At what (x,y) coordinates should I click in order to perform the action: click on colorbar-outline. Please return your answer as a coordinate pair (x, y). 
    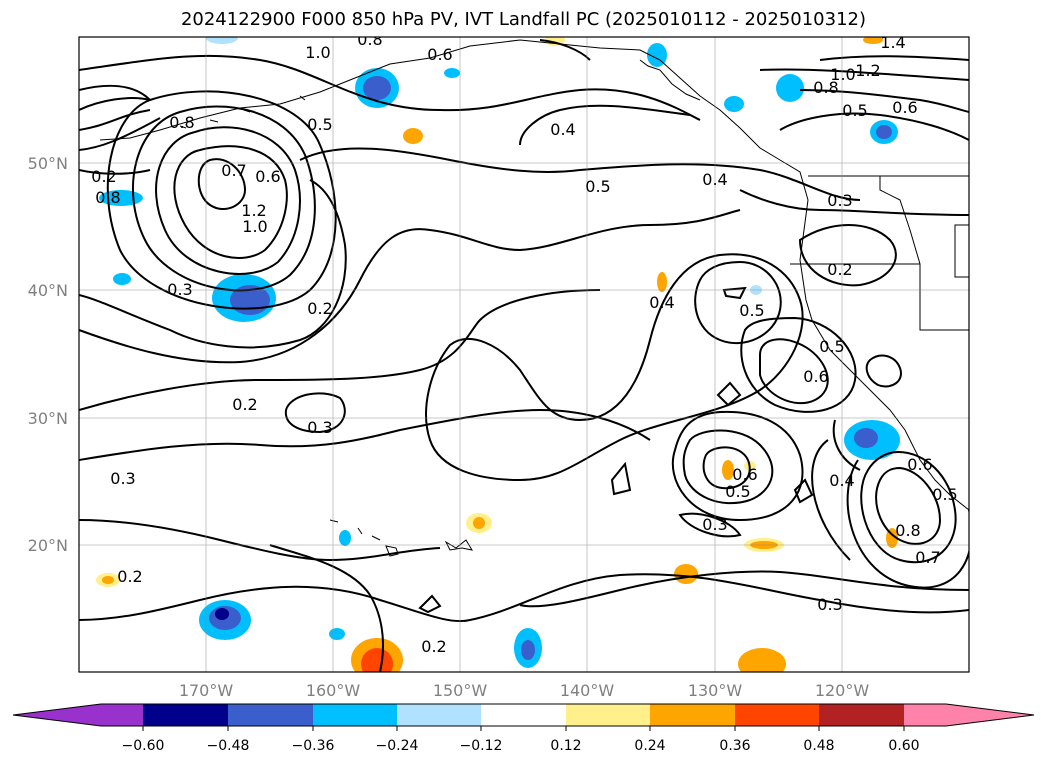
    Looking at the image, I should click on (523, 715).